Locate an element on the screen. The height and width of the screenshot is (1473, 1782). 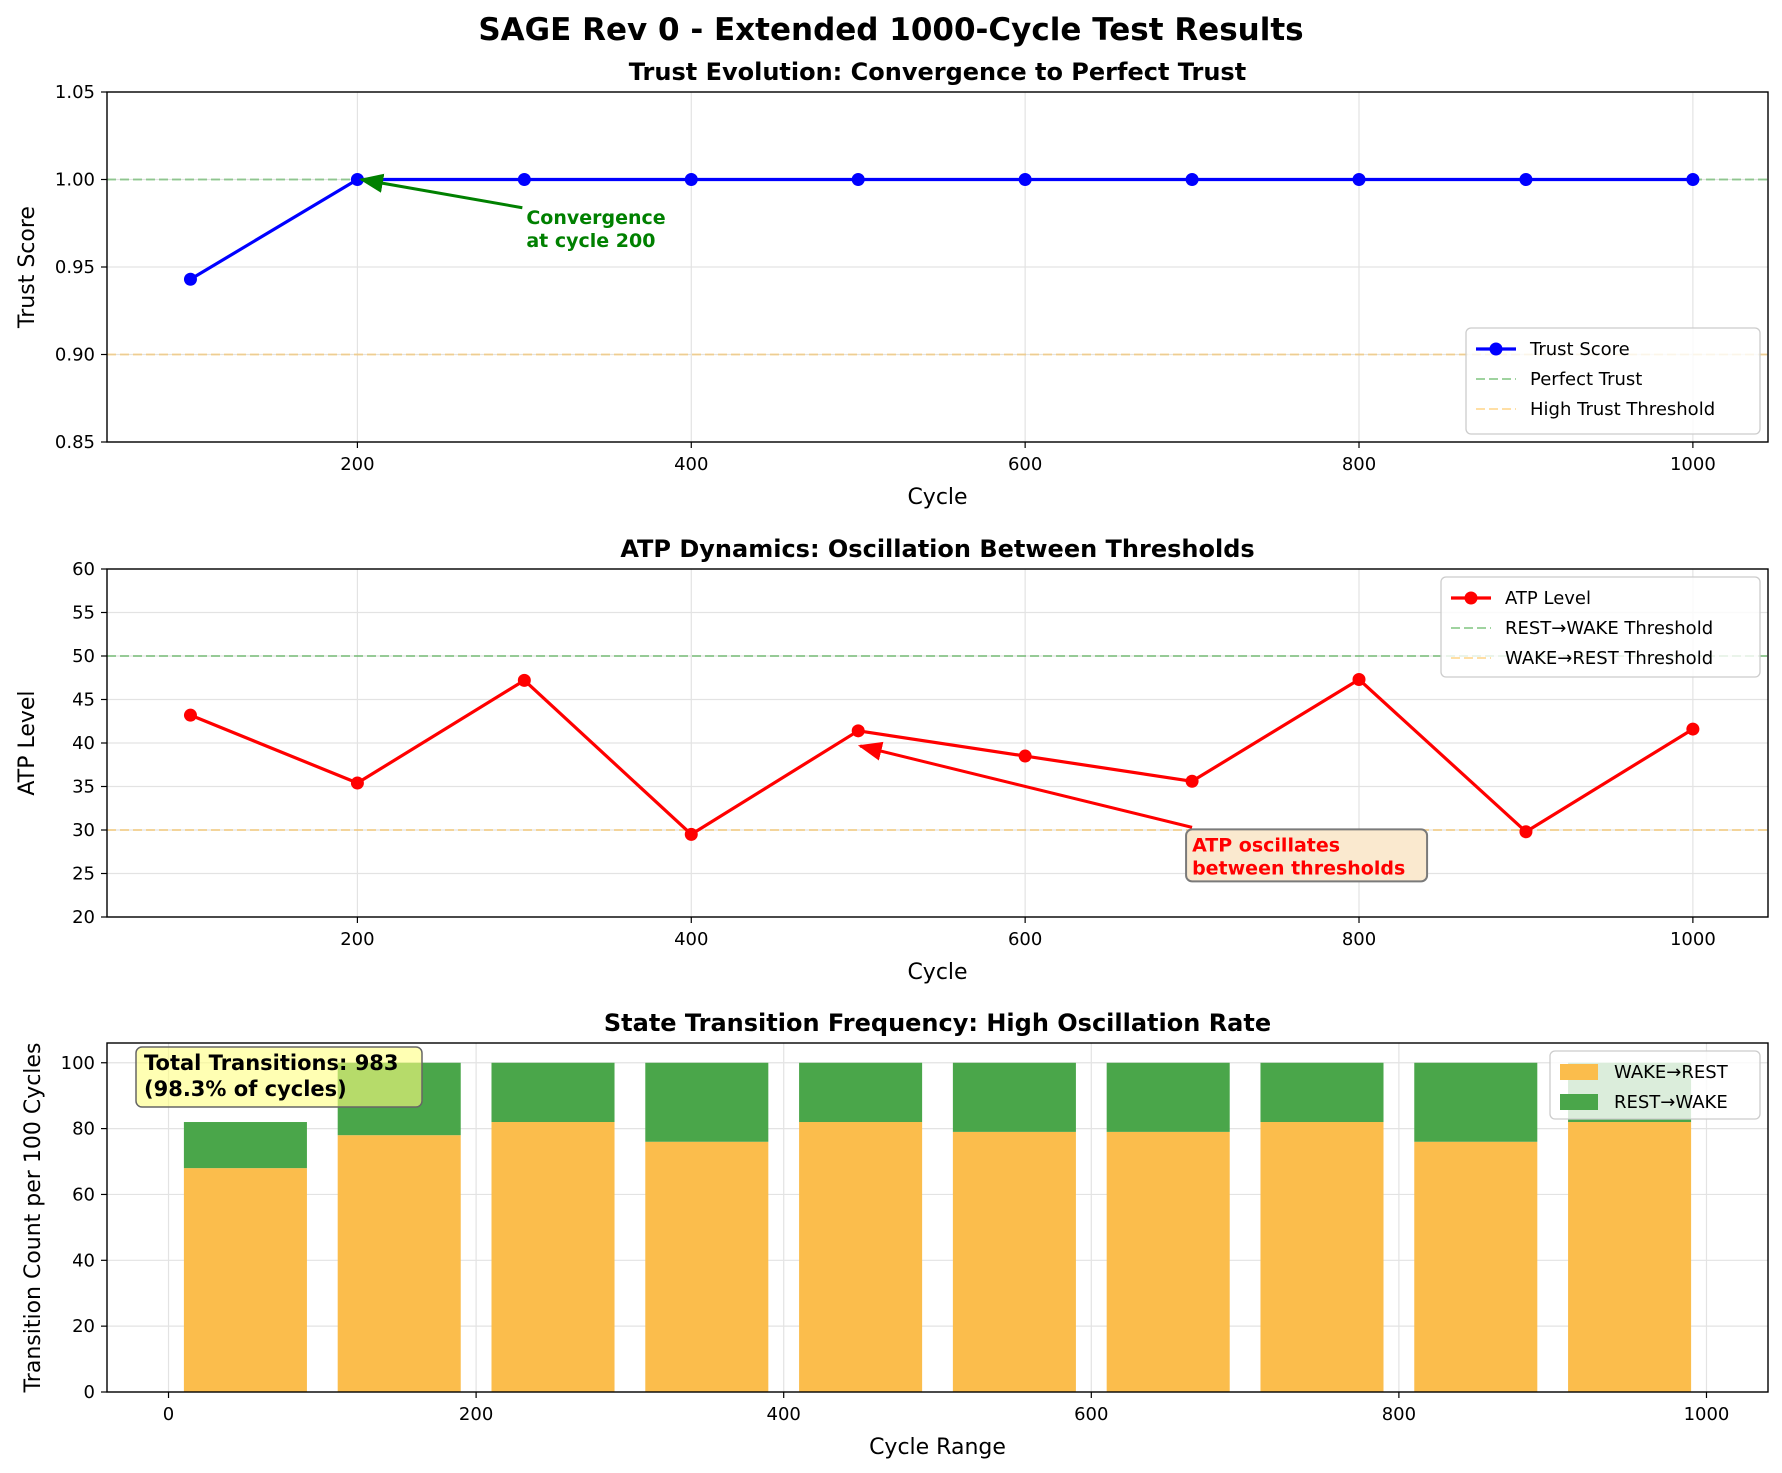
legend-label: REST→WAKE Threshold is located at coordinates (1609, 628).